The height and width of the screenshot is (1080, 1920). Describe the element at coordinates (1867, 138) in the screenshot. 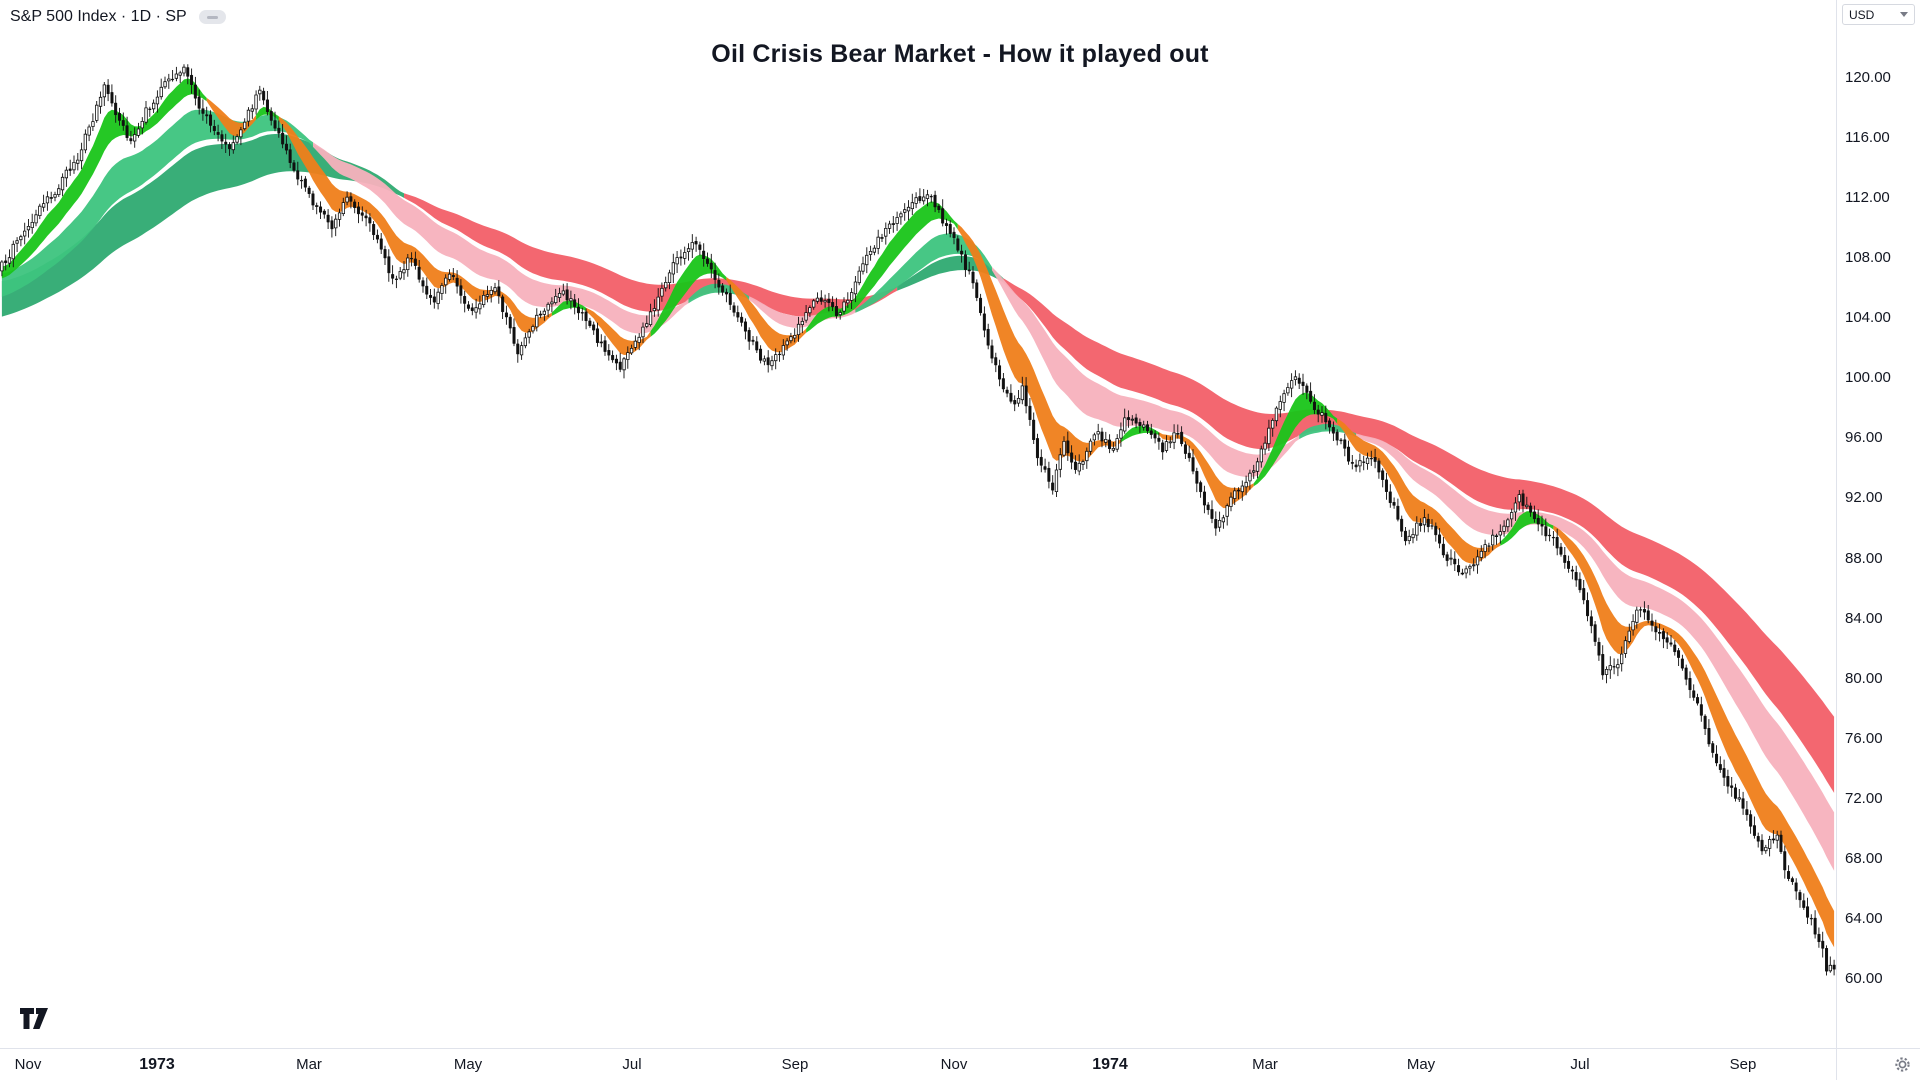

I see `price-tick-label: 116.00` at that location.